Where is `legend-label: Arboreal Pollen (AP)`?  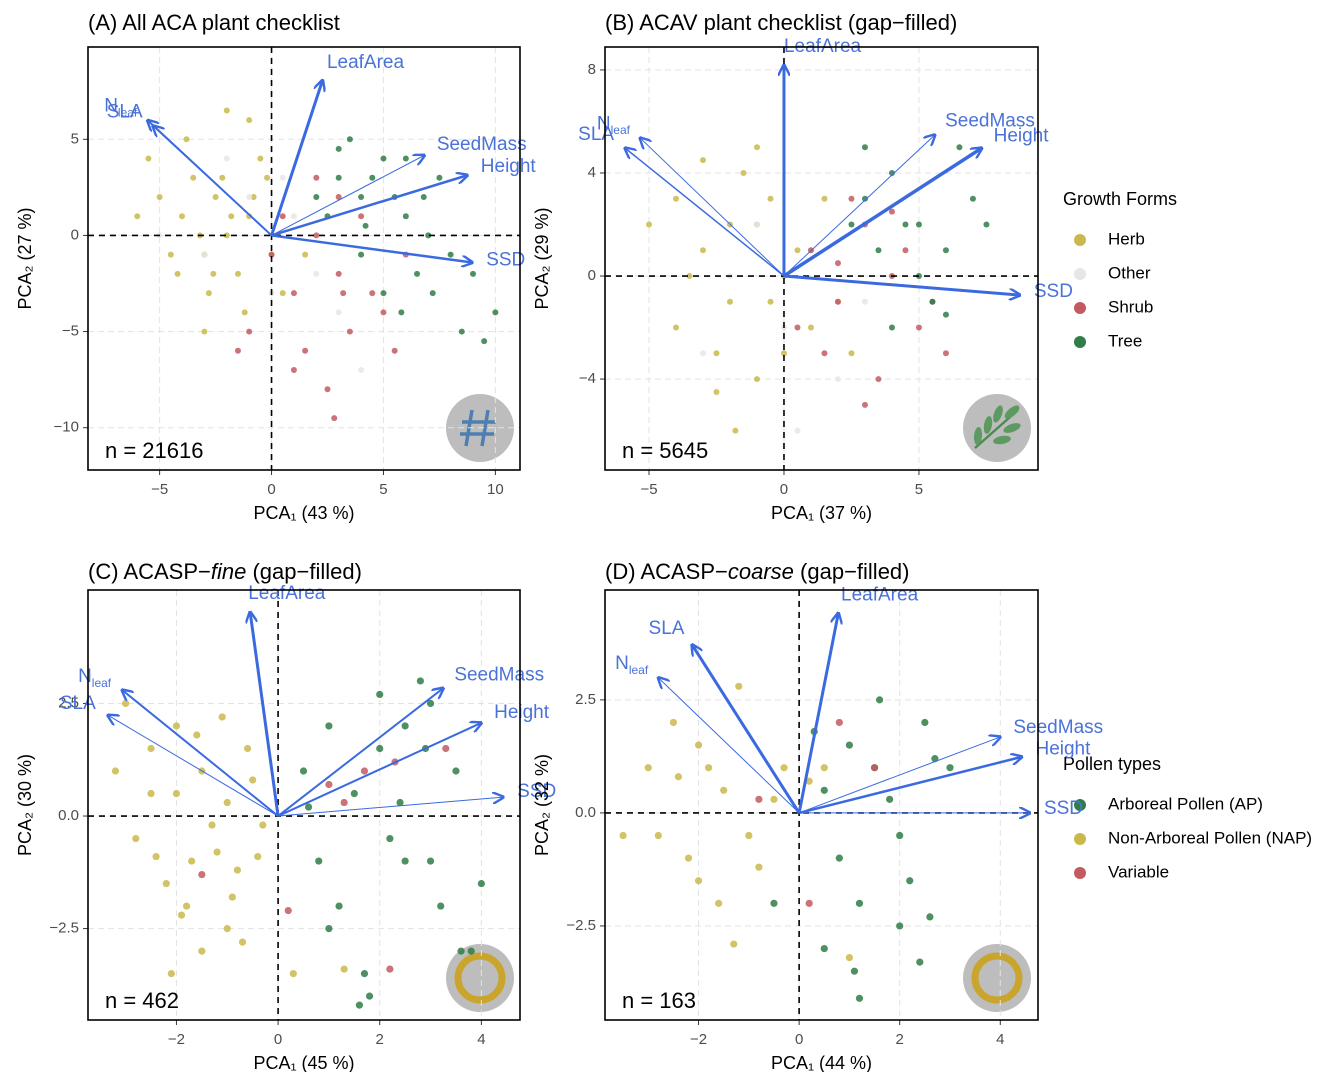
legend-label: Arboreal Pollen (AP) is located at coordinates (1185, 803).